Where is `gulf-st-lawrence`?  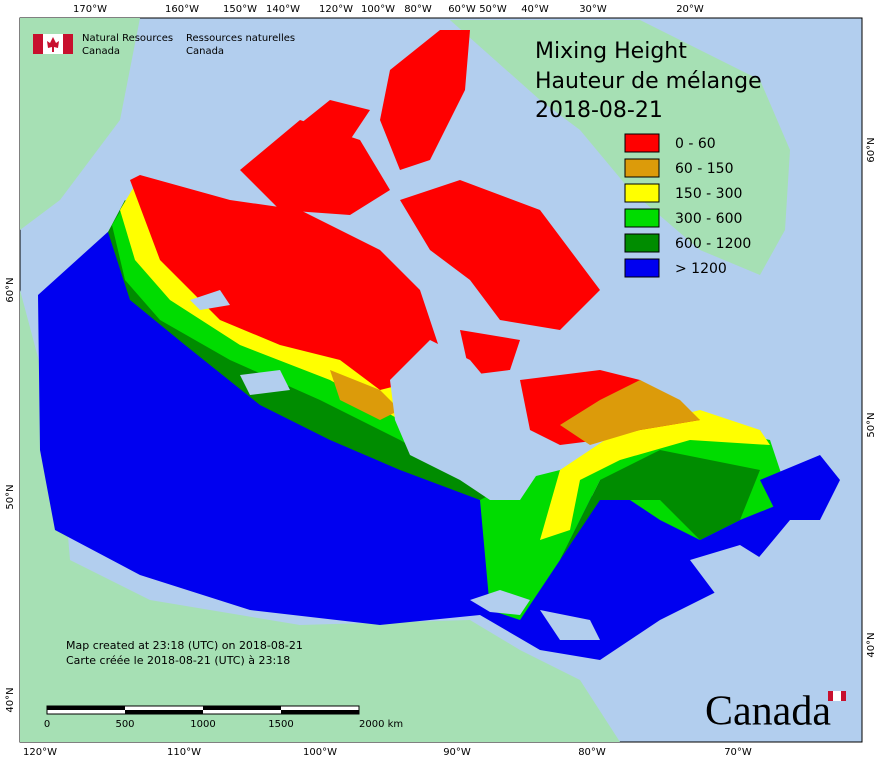
gulf-st-lawrence is located at coordinates (735, 572).